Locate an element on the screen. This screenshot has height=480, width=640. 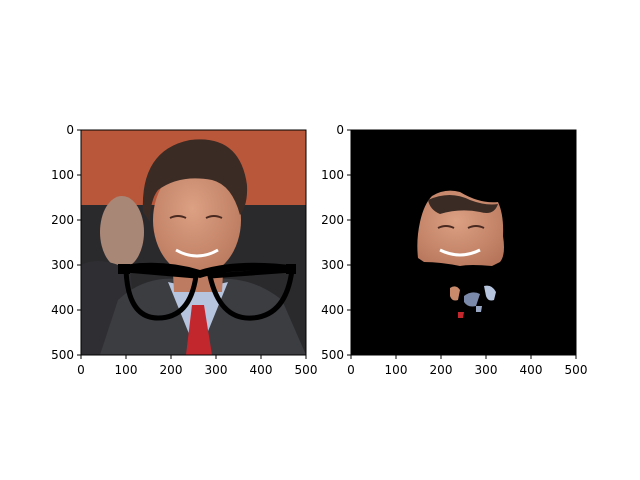
left-xtick-label: 400 is located at coordinates (261, 370).